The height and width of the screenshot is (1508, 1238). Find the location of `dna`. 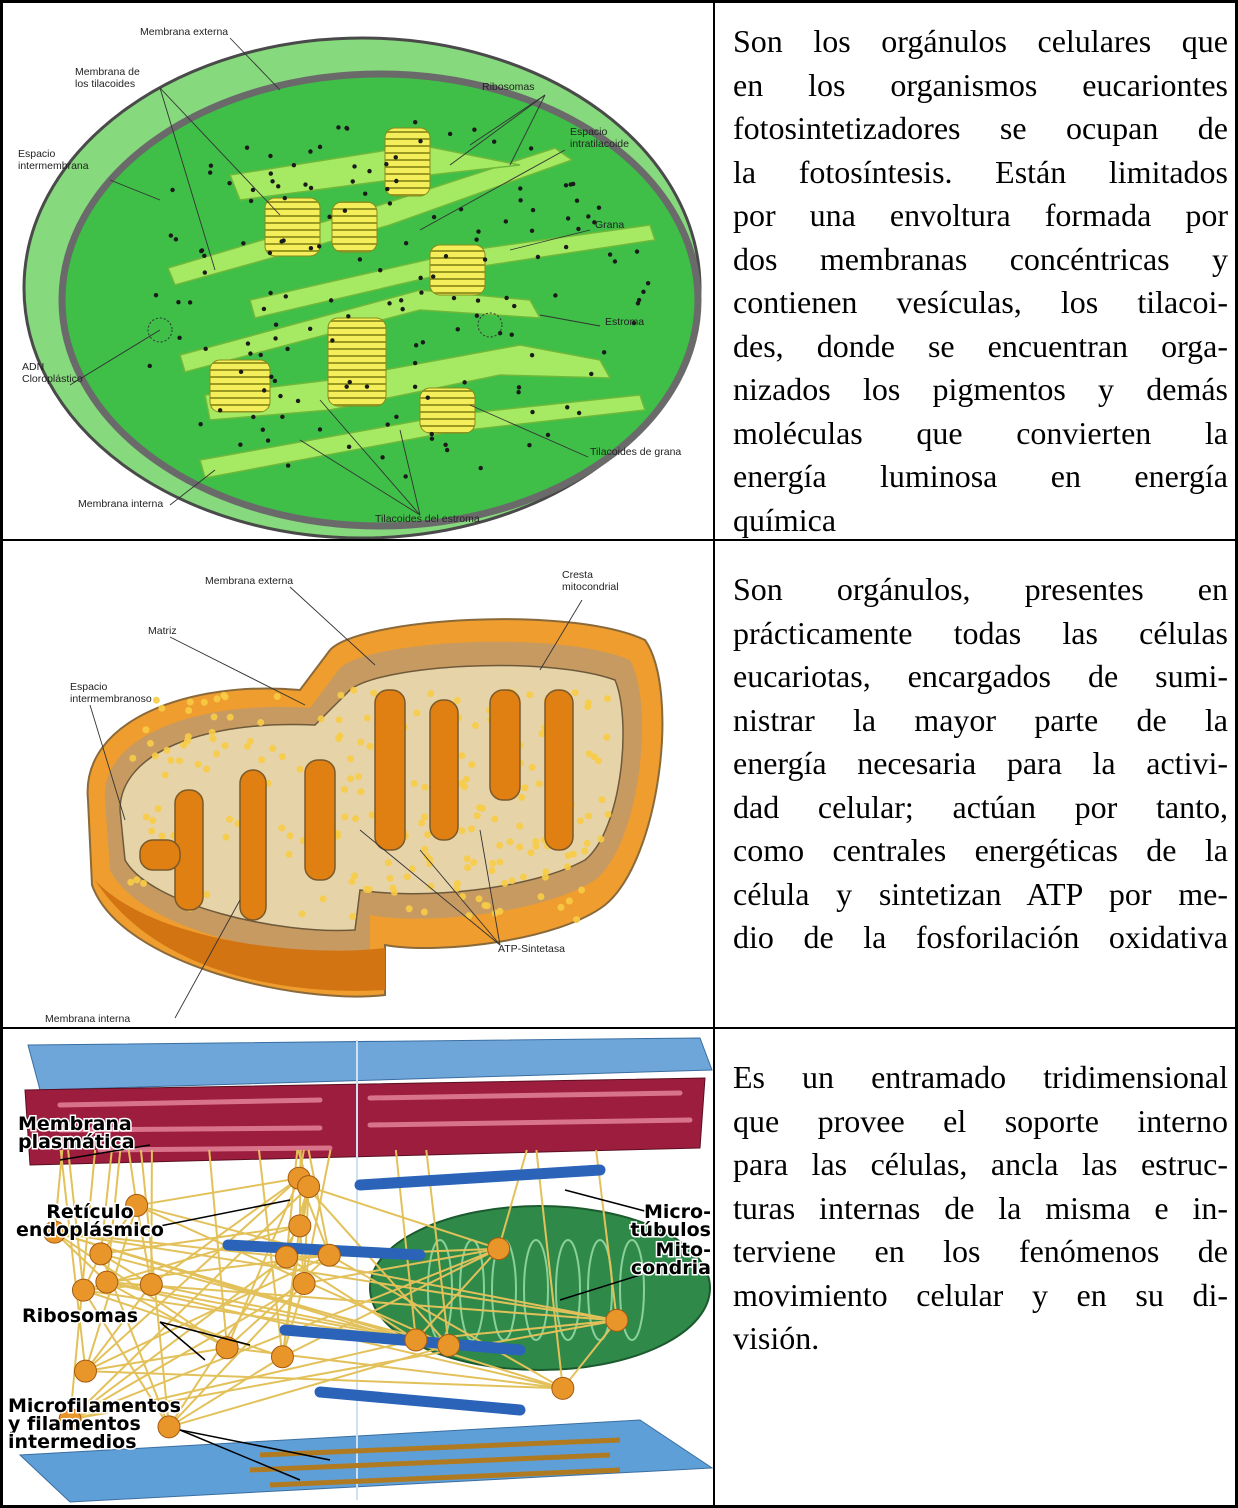

dna is located at coordinates (490, 325).